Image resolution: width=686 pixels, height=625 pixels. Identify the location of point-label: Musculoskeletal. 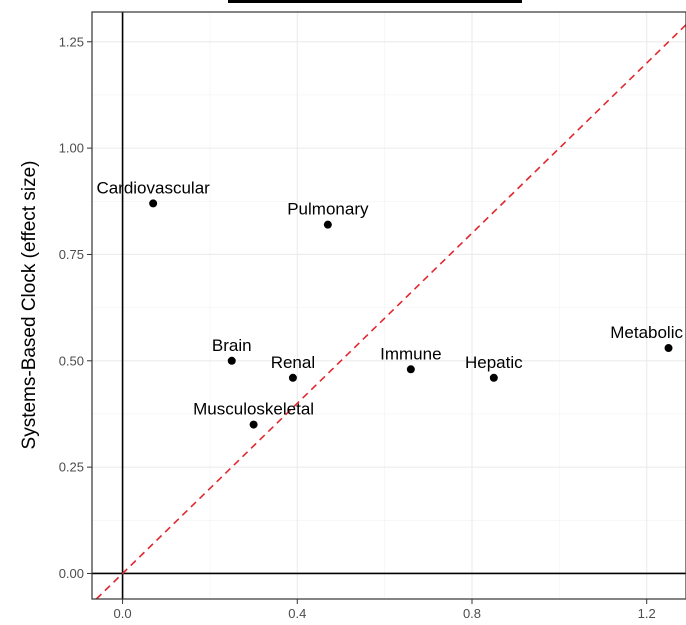
(253, 409).